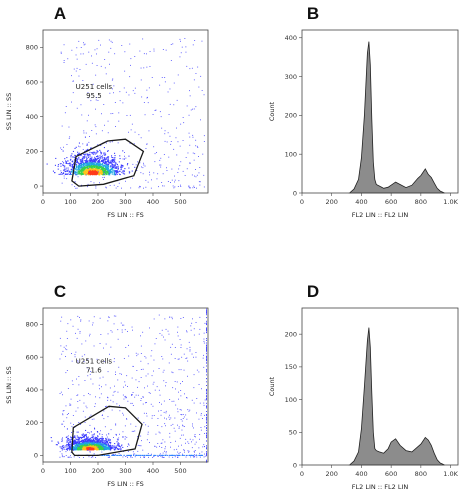  Describe the element at coordinates (450, 202) in the screenshot. I see `x-tick-label: 1.0K` at that location.